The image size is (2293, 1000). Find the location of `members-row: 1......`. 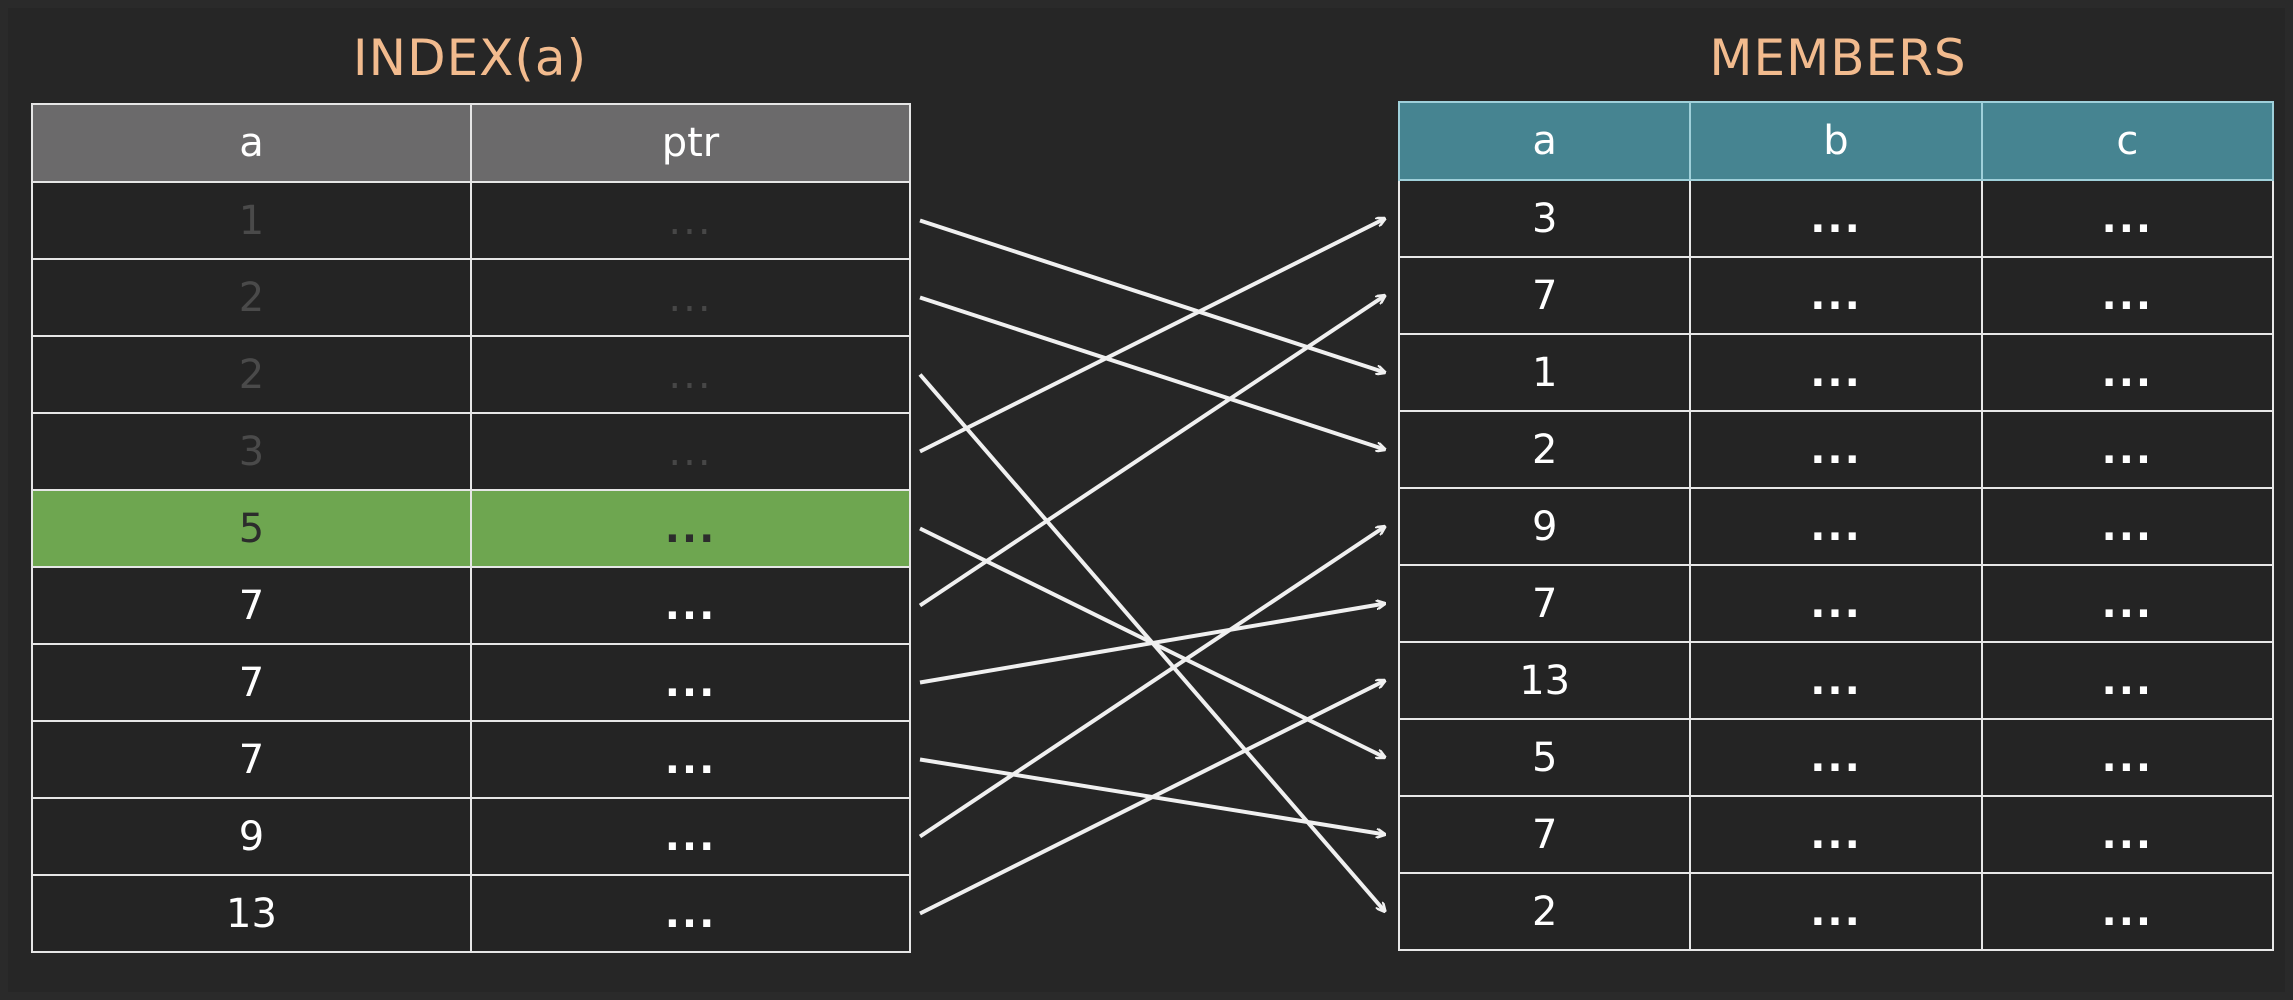

members-row: 1...... is located at coordinates (1836, 372).